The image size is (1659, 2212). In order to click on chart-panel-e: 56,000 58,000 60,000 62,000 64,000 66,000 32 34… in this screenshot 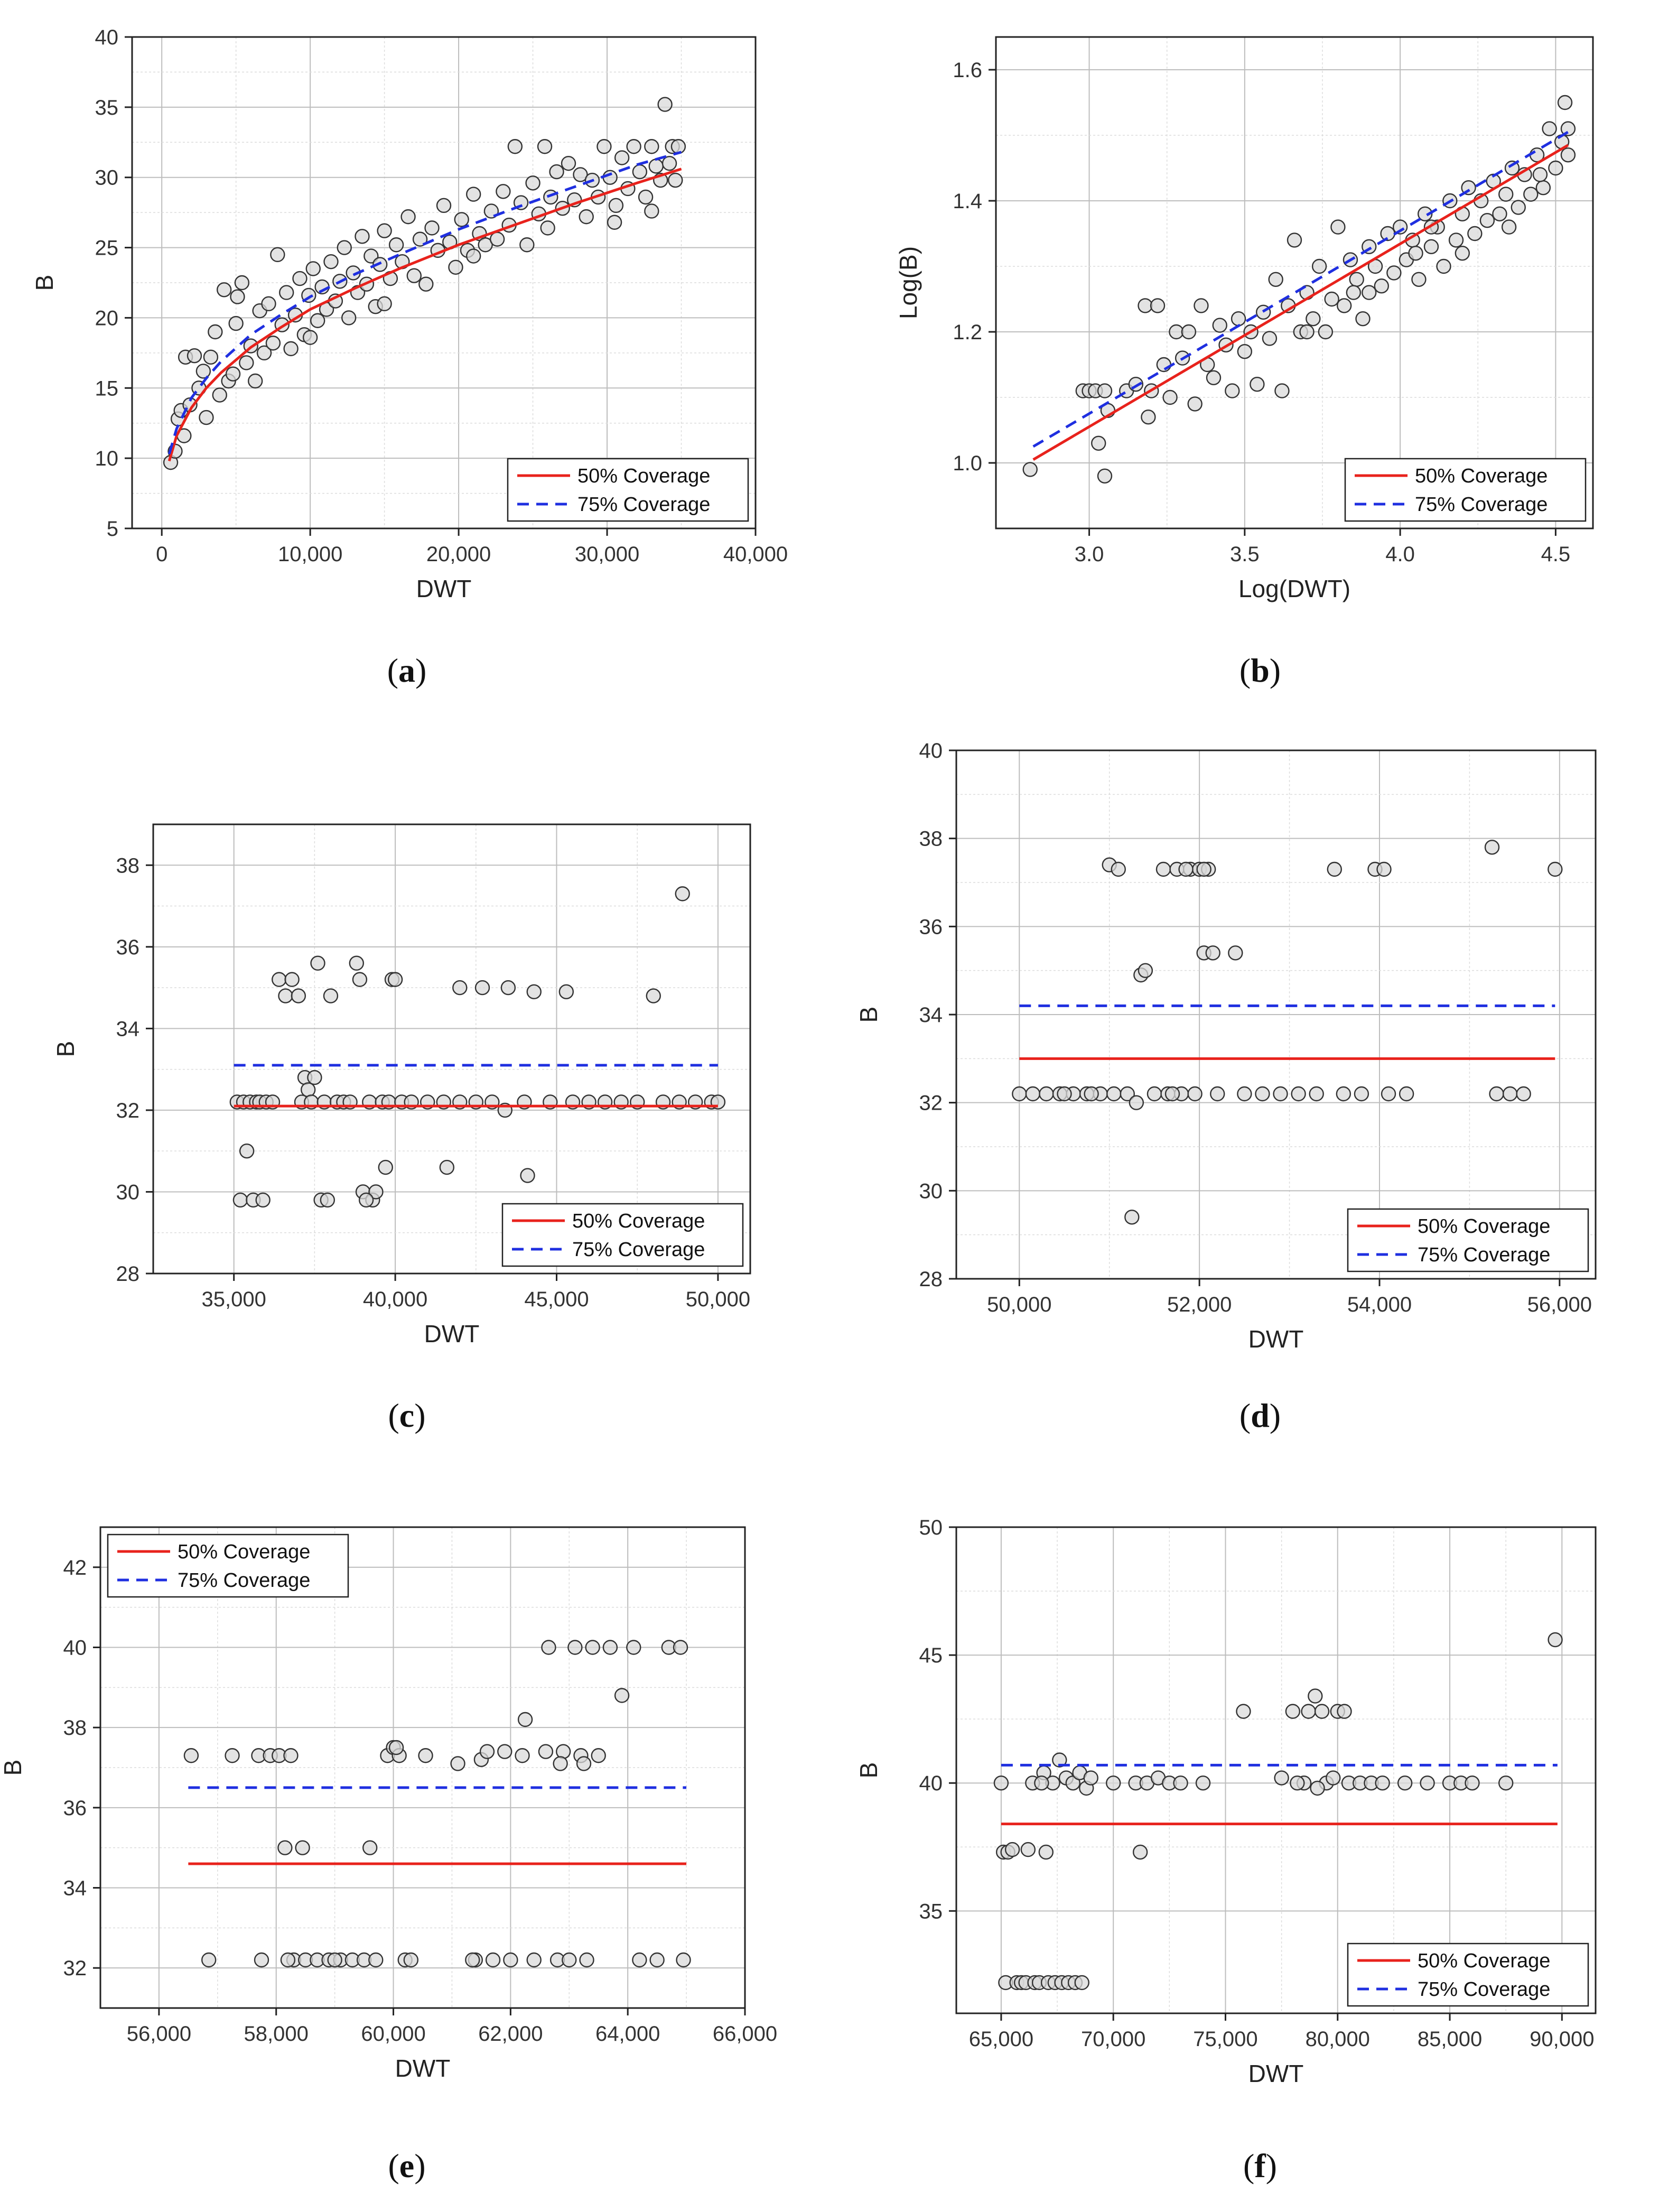, I will do `click(389, 1855)`.